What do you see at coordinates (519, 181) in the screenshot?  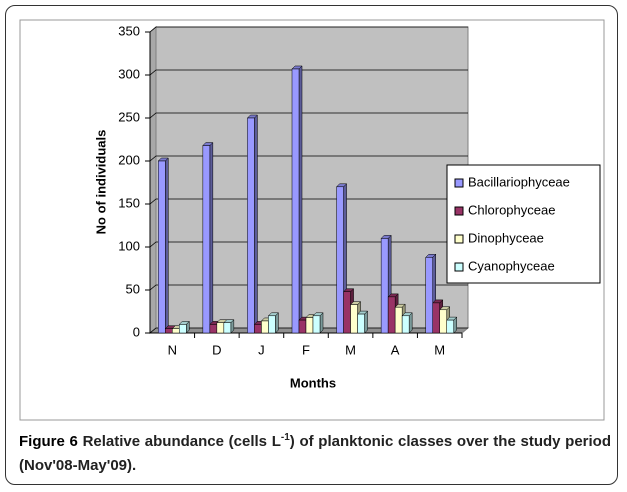 I see `legend-label: Bacillariophyceae` at bounding box center [519, 181].